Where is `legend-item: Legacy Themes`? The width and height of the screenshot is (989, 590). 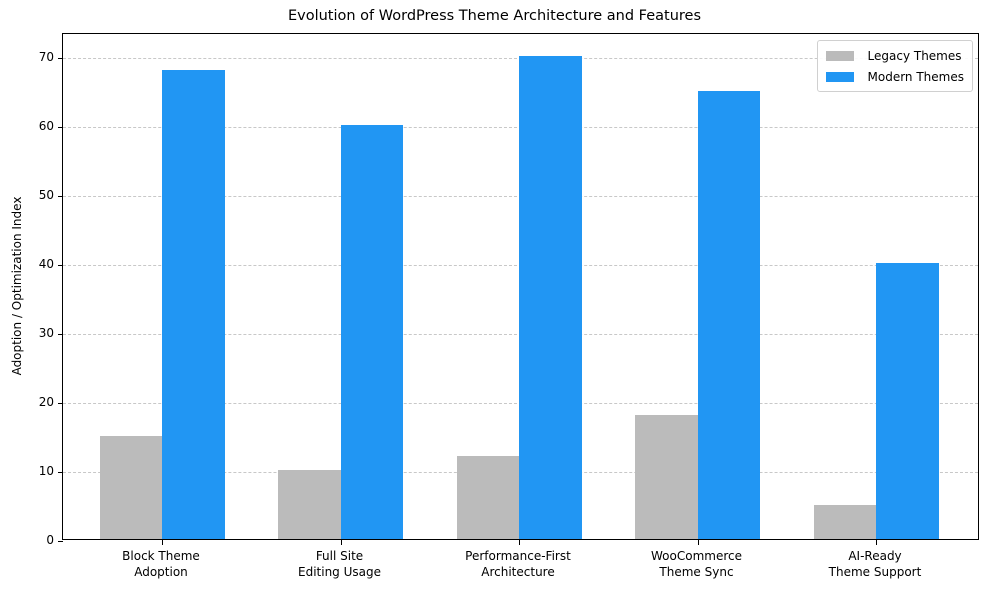 legend-item: Legacy Themes is located at coordinates (894, 55).